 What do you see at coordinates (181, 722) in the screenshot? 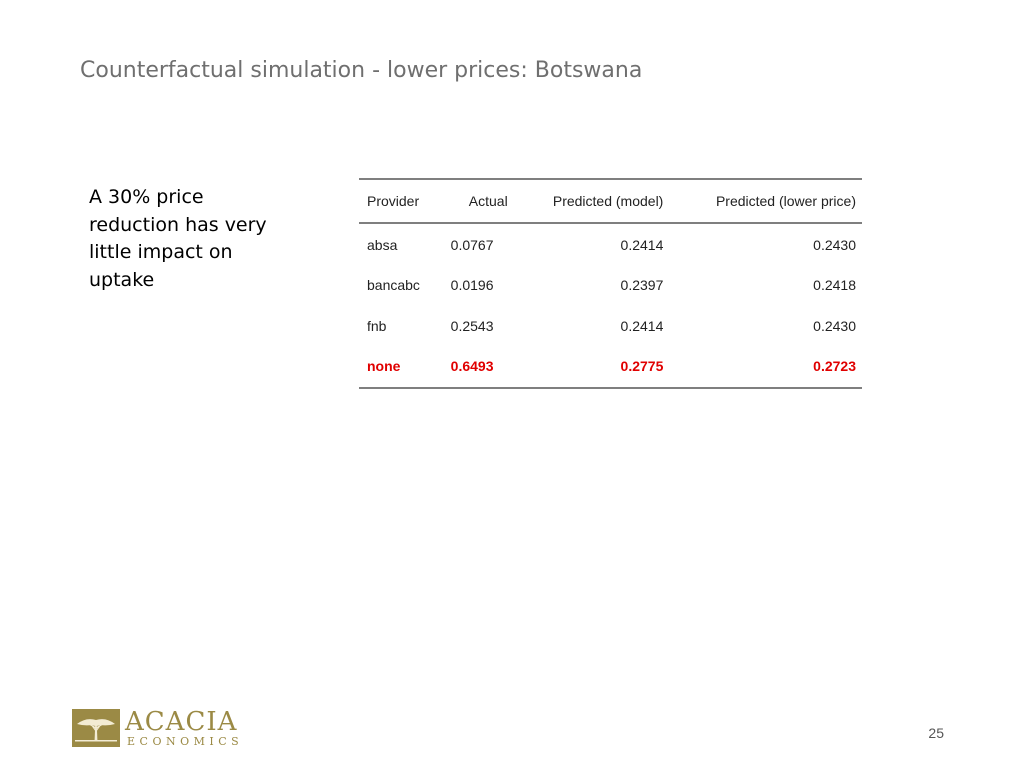
I see `logo-wordmark: ACACIA` at bounding box center [181, 722].